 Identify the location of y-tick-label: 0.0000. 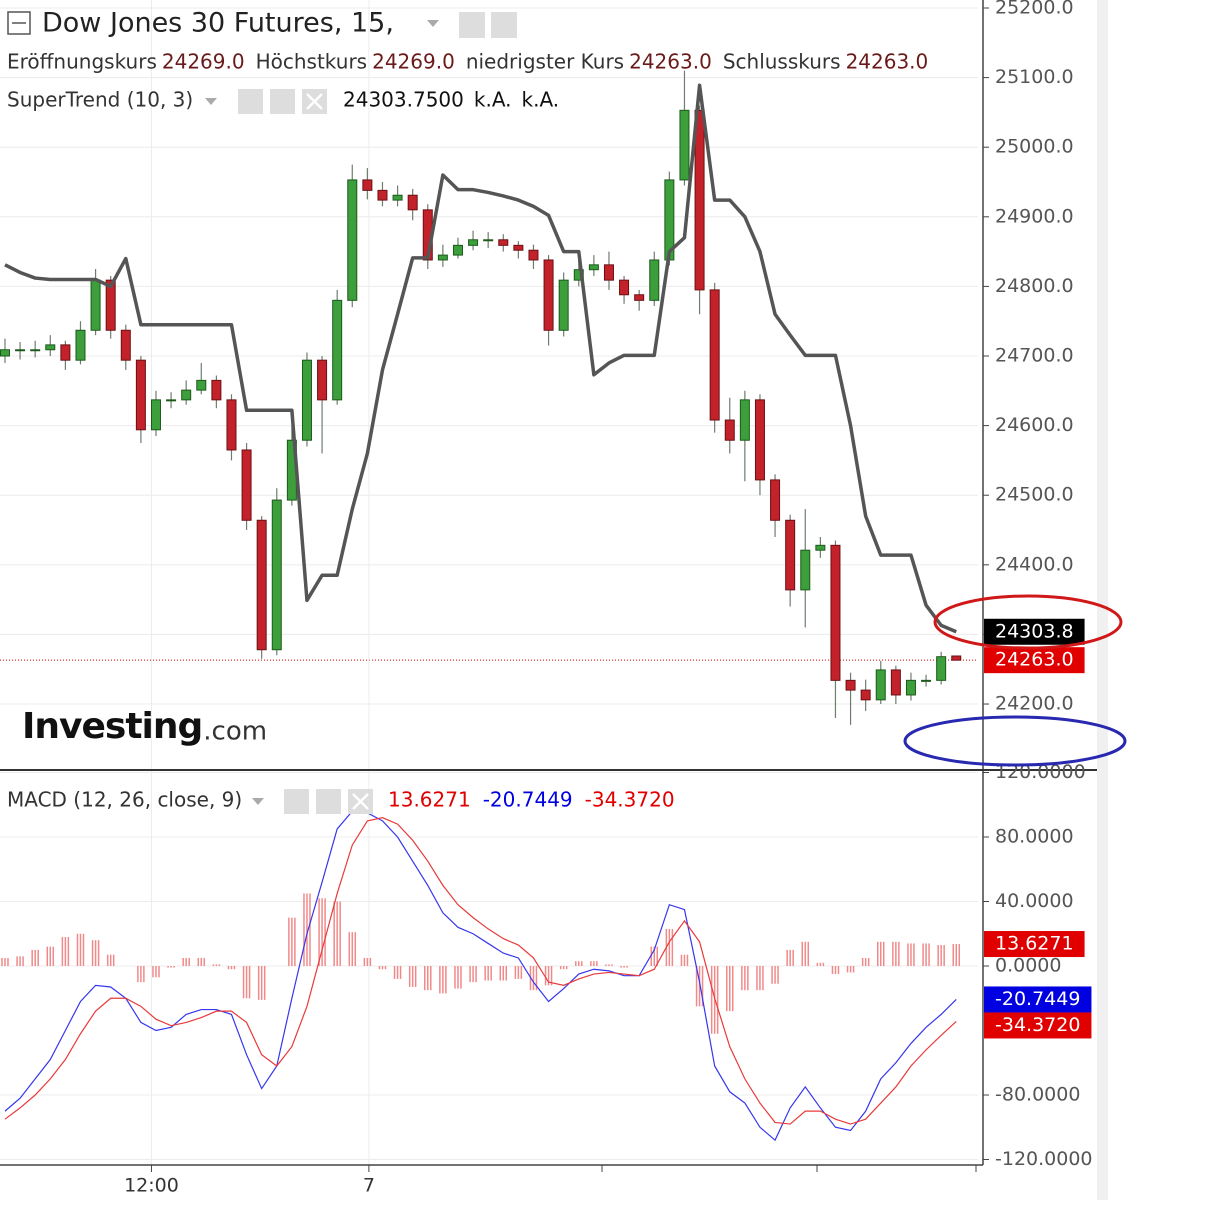
(1028, 966).